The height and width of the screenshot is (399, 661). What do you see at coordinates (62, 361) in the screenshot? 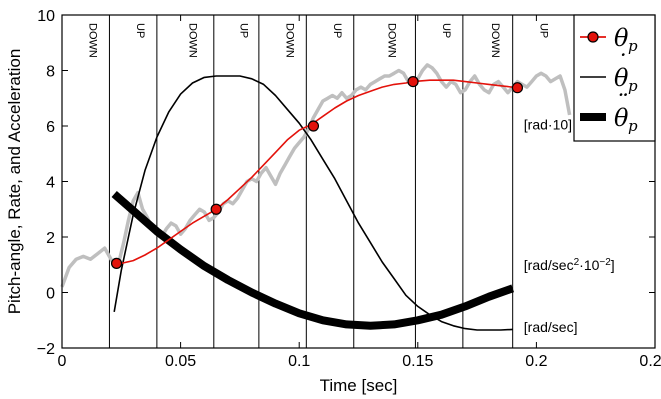
I see `x-tick-label: 0` at bounding box center [62, 361].